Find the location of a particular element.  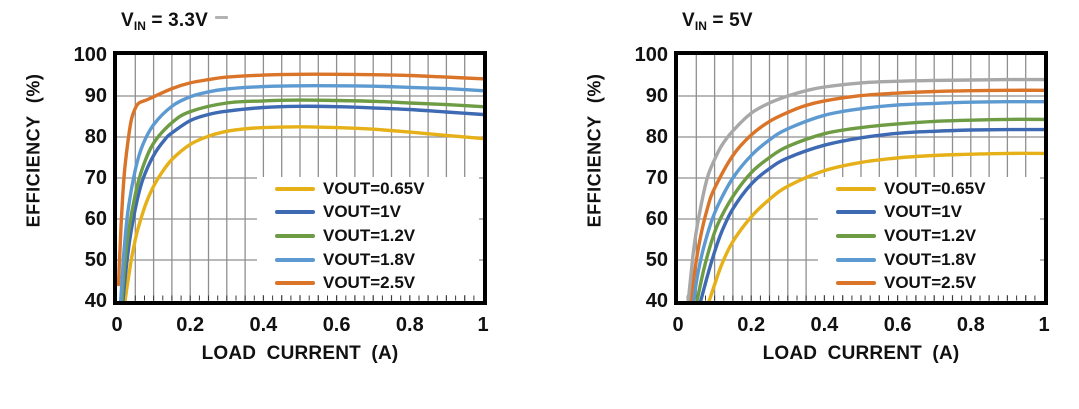

series-line-vout-1.2v is located at coordinates (869, 209).